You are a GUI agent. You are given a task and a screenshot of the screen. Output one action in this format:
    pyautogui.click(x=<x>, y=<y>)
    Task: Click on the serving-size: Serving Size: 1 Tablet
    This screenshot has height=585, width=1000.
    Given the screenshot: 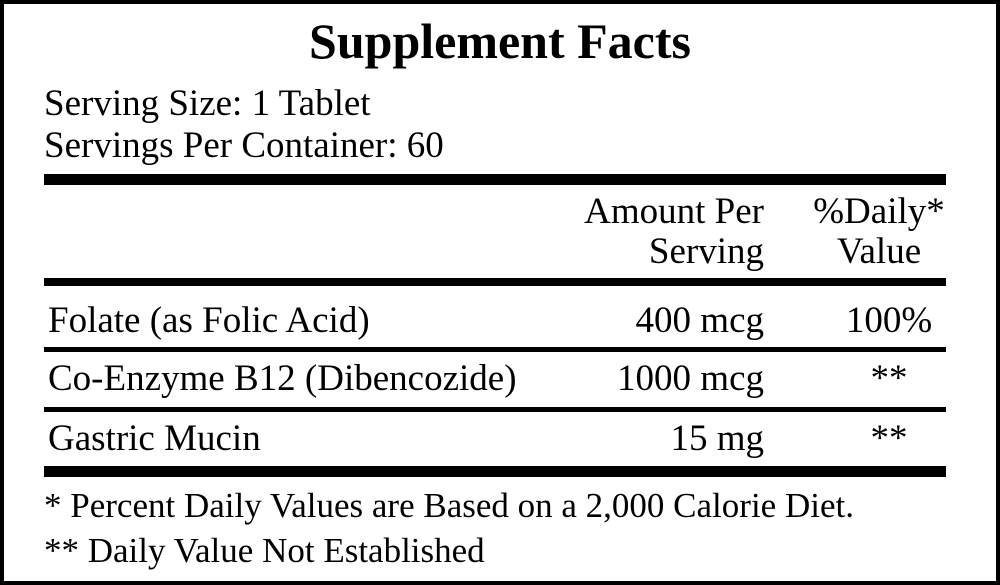 What is the action you would take?
    pyautogui.click(x=207, y=103)
    